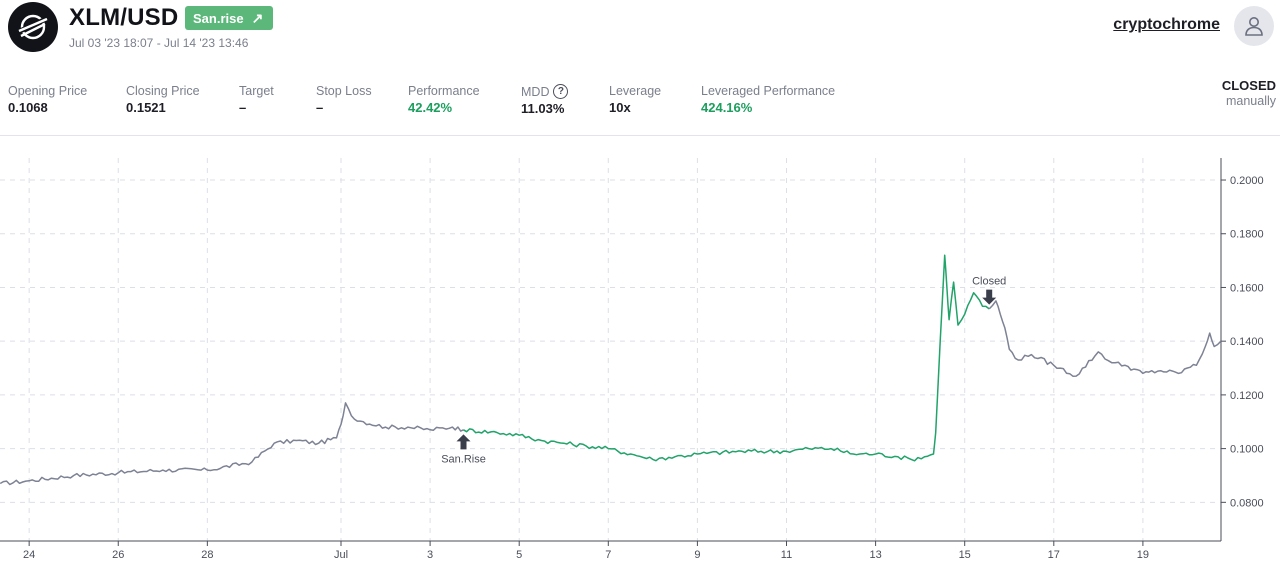 This screenshot has height=569, width=1280. I want to click on user-avatar-icon, so click(1254, 26).